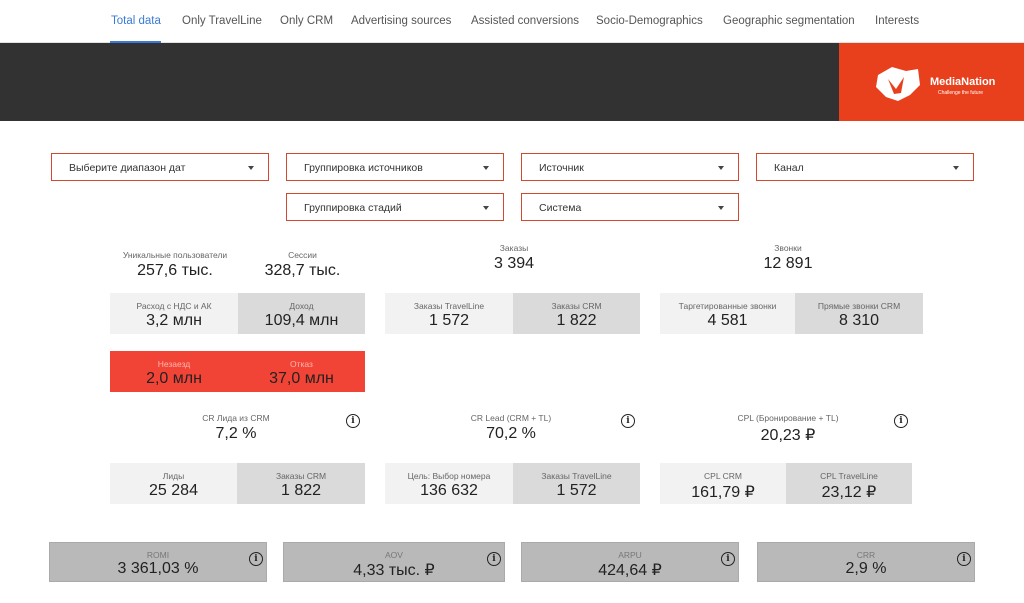  I want to click on medianation-logo: MediaNation Challenge the future, so click(931, 82).